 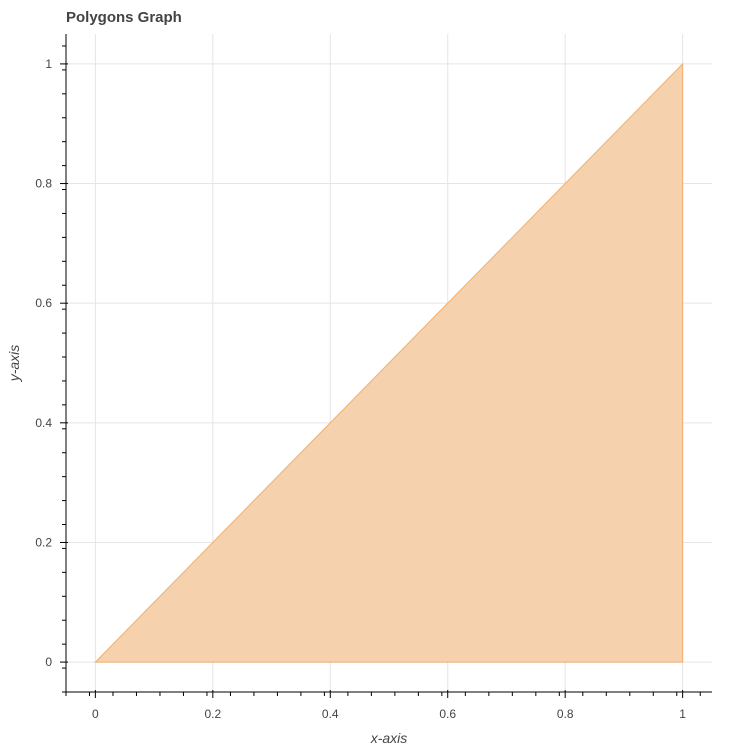 I want to click on y-axis-label: y-axis, so click(x=14, y=364).